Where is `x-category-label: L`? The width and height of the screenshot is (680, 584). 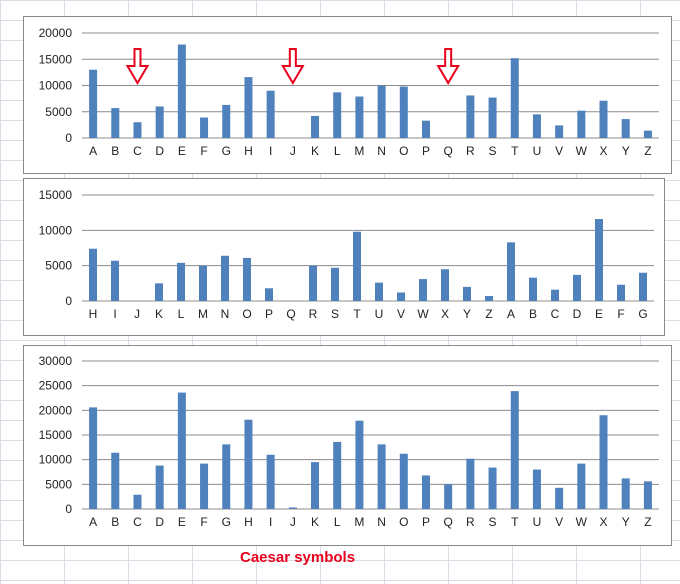
x-category-label: L is located at coordinates (181, 314).